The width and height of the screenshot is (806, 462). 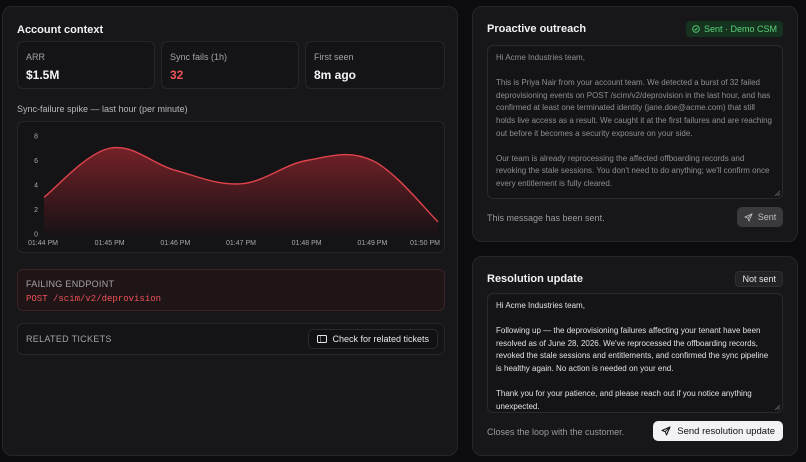 What do you see at coordinates (334, 57) in the screenshot?
I see `stat-label: First seen` at bounding box center [334, 57].